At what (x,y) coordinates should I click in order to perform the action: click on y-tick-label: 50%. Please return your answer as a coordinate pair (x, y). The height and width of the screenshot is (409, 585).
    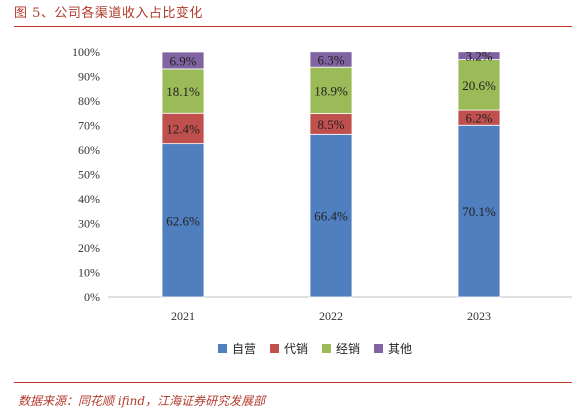
    Looking at the image, I should click on (89, 175).